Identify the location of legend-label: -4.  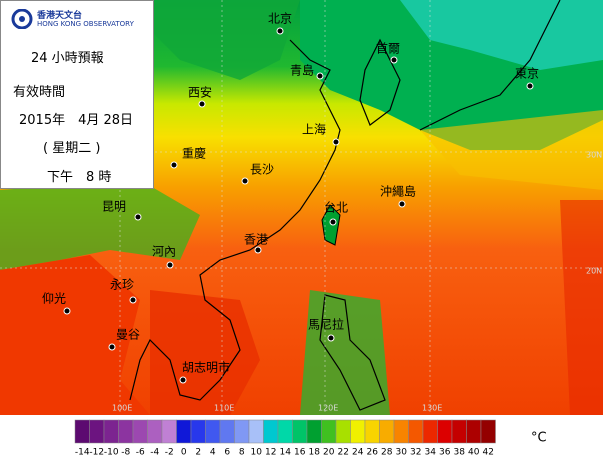
(154, 453).